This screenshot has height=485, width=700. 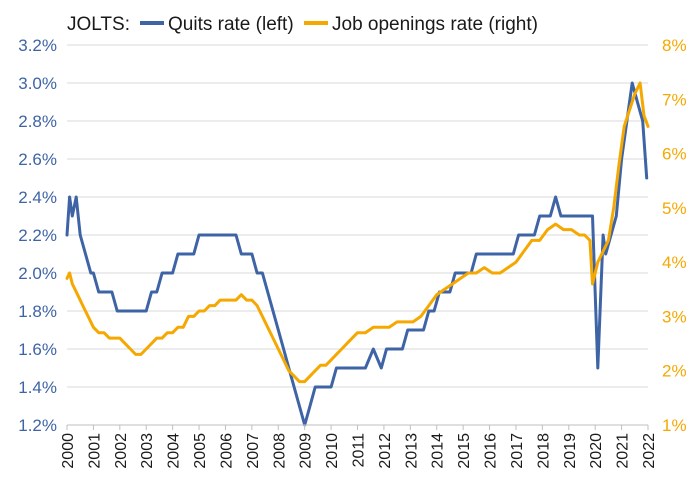 I want to click on right-axis-tick-label: 6%, so click(x=674, y=154).